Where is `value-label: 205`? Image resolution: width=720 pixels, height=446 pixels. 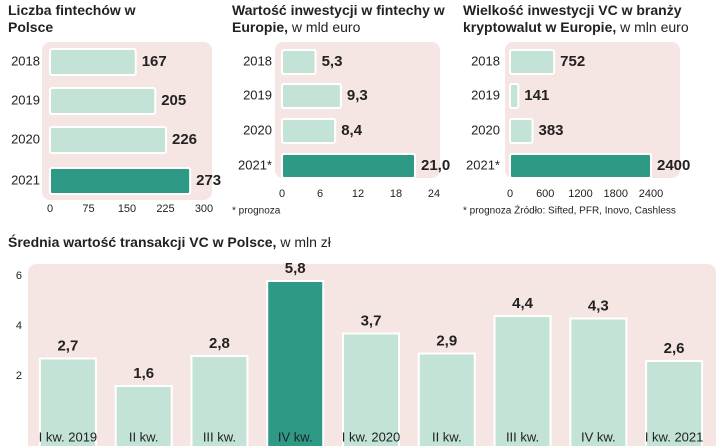 value-label: 205 is located at coordinates (173, 100).